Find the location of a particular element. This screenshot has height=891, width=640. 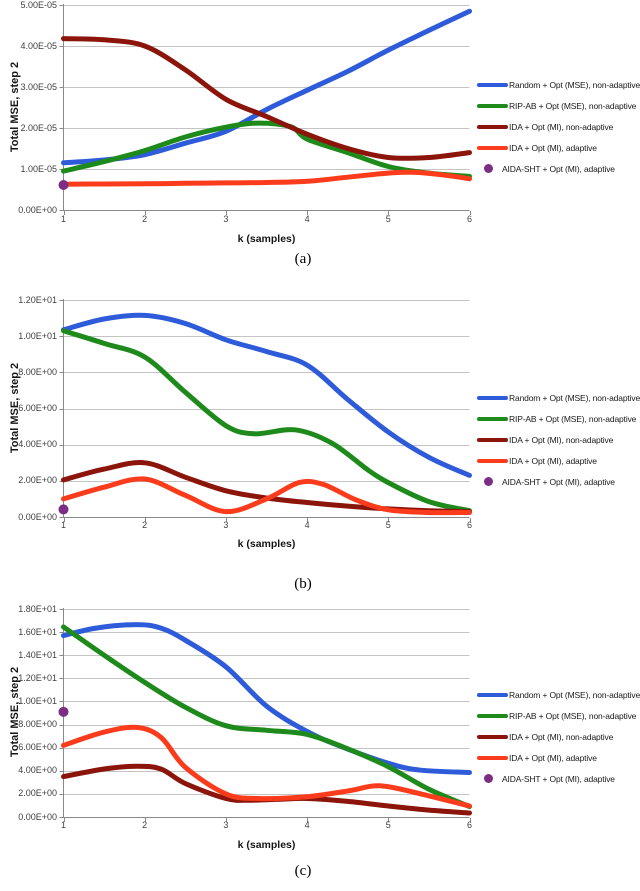

caption-c: (c) is located at coordinates (303, 871).